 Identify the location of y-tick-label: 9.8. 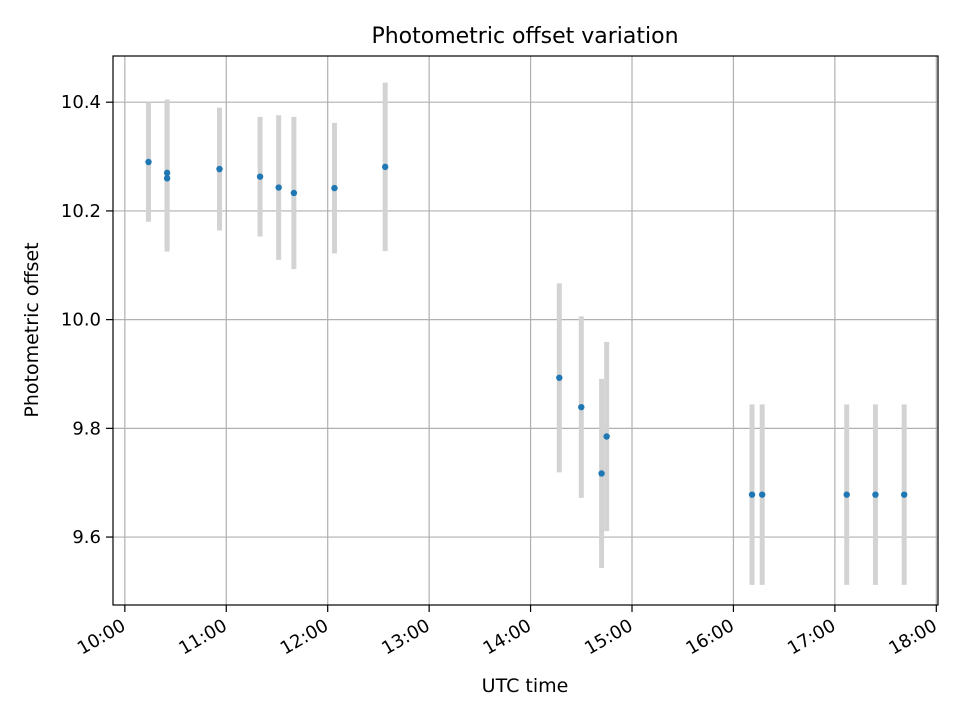
(86, 428).